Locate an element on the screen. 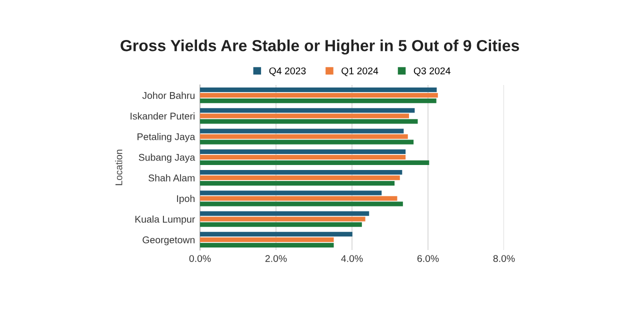  y-tick-label: Ipoh is located at coordinates (186, 199).